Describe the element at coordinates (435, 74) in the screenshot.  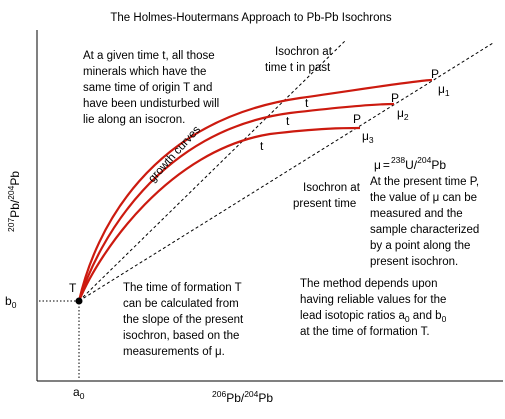
I see `label-P-1: P` at that location.